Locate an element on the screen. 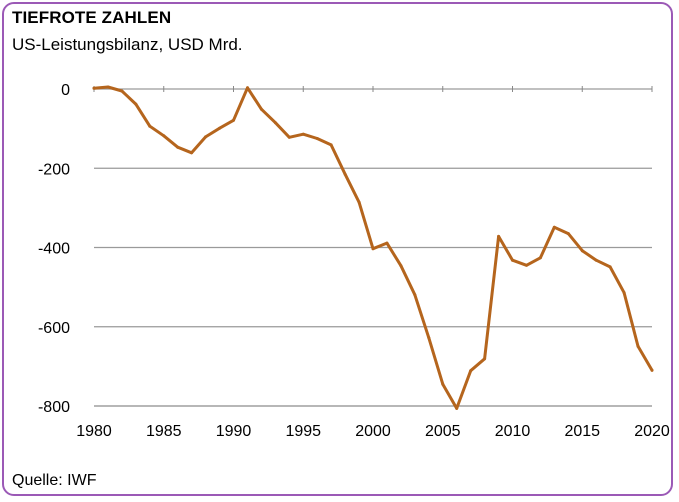 The width and height of the screenshot is (679, 502). source-note: Quelle: IWF is located at coordinates (54, 480).